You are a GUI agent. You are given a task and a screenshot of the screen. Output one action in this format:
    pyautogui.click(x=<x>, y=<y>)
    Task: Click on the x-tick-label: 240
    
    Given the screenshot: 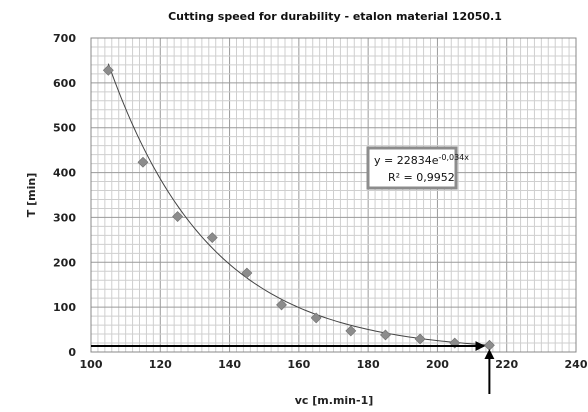 What is the action you would take?
    pyautogui.click(x=576, y=364)
    